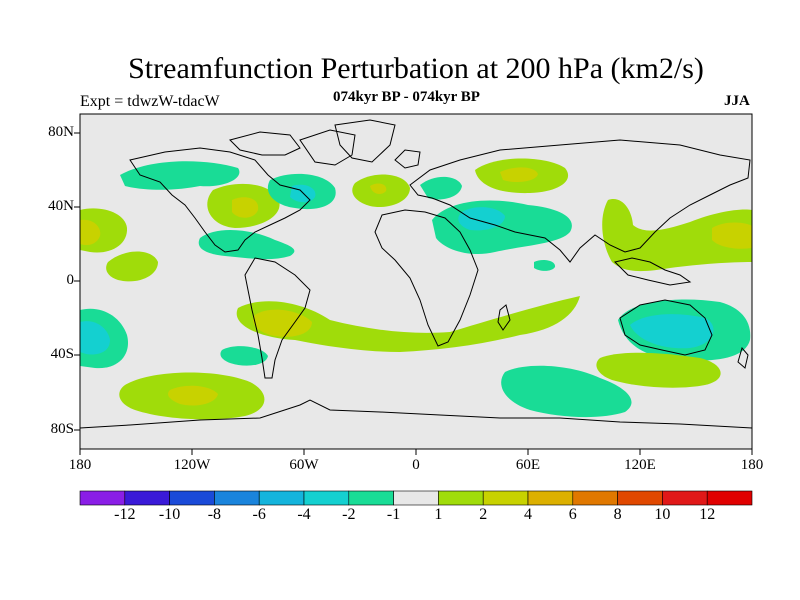 The width and height of the screenshot is (800, 600). What do you see at coordinates (737, 101) in the screenshot?
I see `season-label: JJA` at bounding box center [737, 101].